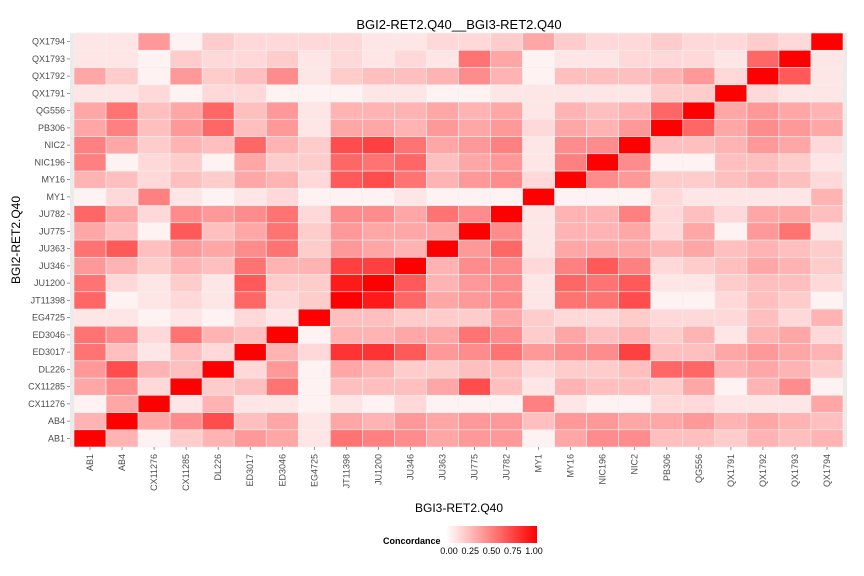 The height and width of the screenshot is (576, 864). I want to click on y-tick-label: PB306, so click(51, 128).